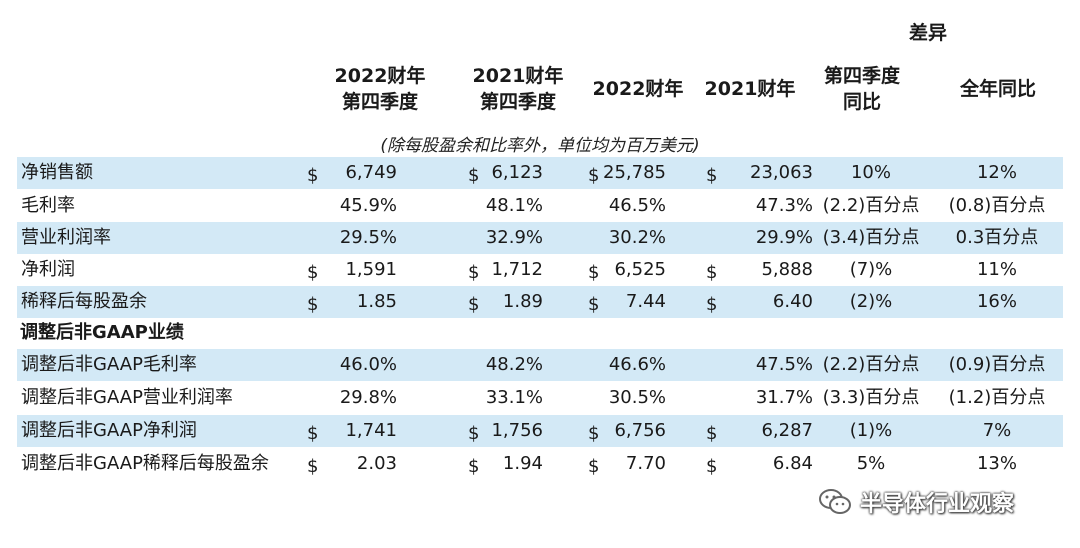  I want to click on value-cell-v2: 48.1%, so click(514, 205).